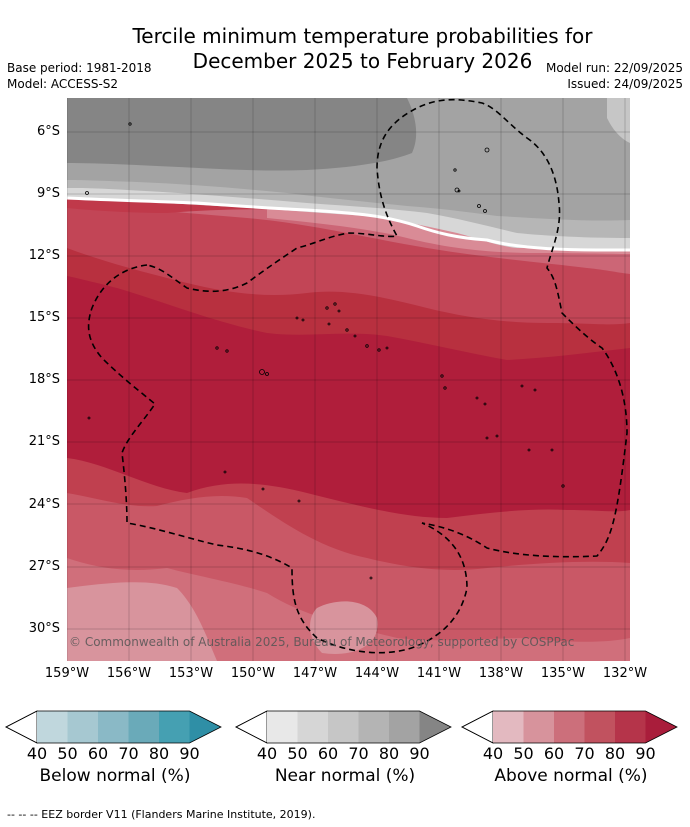  Describe the element at coordinates (618, 120) in the screenshot. I see `near-normal-light-patch-east` at that location.